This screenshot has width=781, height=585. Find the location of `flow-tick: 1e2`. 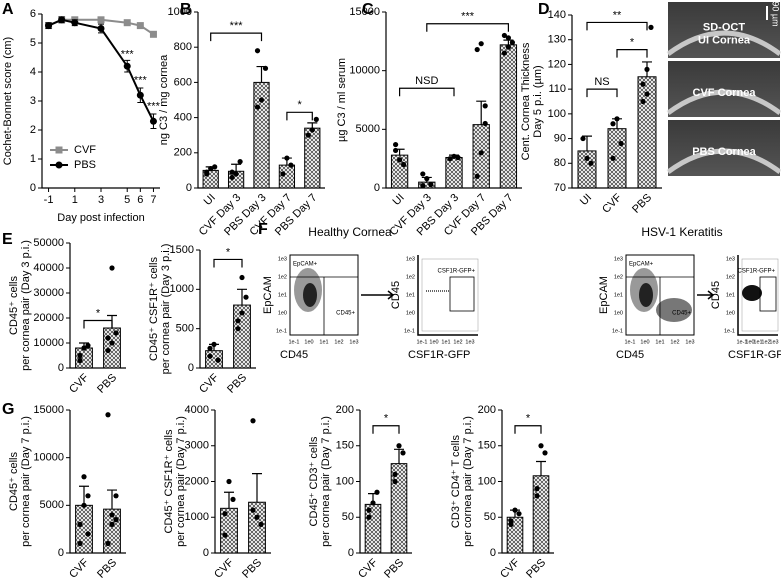

flow-tick: 1e2 is located at coordinates (457, 342).